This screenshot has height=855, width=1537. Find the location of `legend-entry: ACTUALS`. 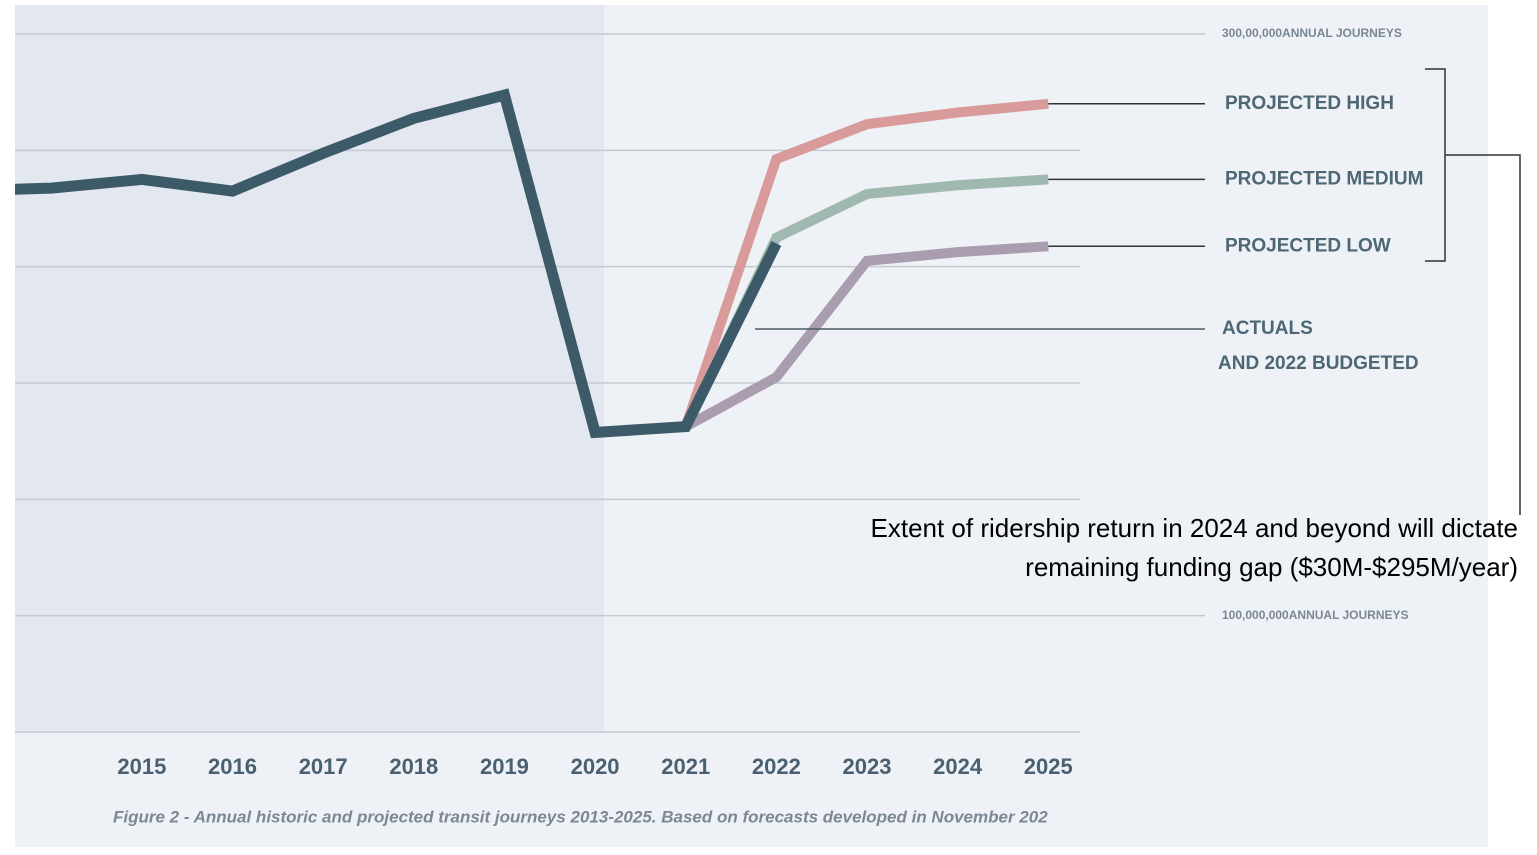

legend-entry: ACTUALS is located at coordinates (1267, 328).